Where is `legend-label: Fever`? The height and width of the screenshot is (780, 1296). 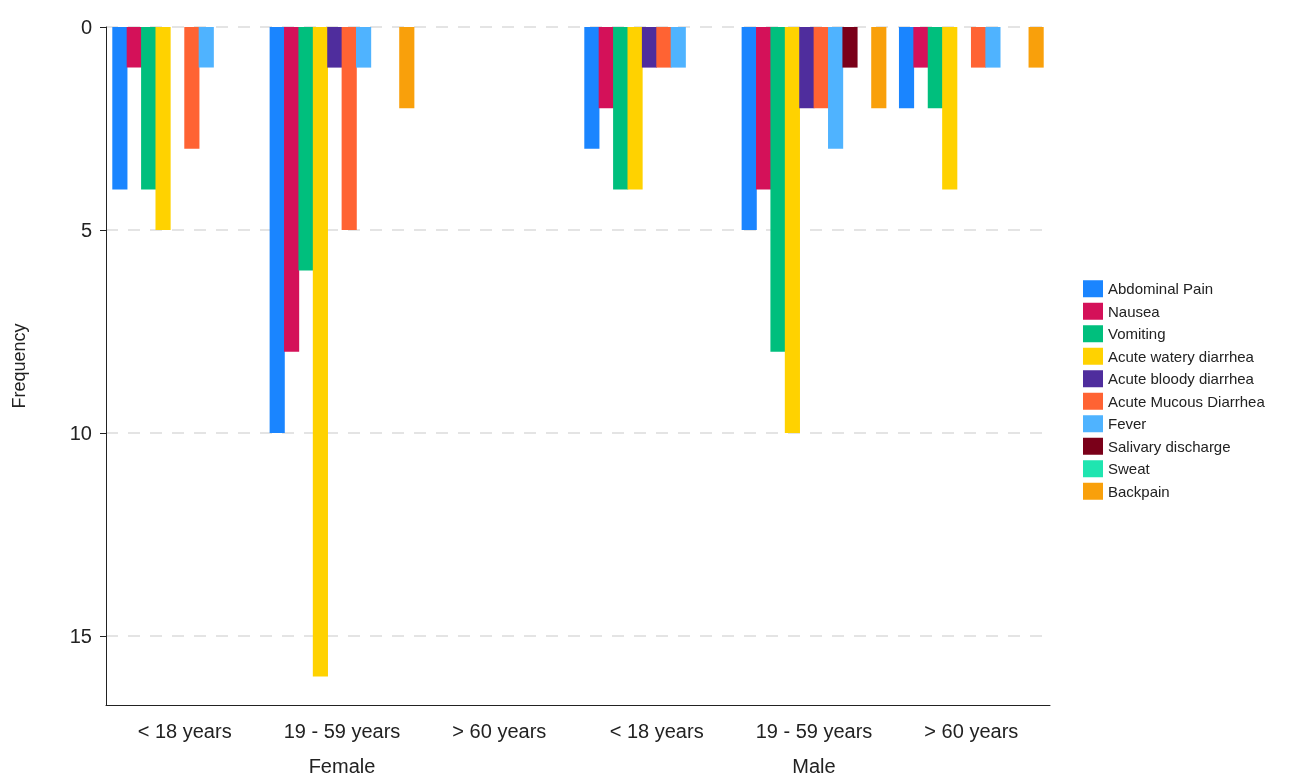
legend-label: Fever is located at coordinates (1127, 424).